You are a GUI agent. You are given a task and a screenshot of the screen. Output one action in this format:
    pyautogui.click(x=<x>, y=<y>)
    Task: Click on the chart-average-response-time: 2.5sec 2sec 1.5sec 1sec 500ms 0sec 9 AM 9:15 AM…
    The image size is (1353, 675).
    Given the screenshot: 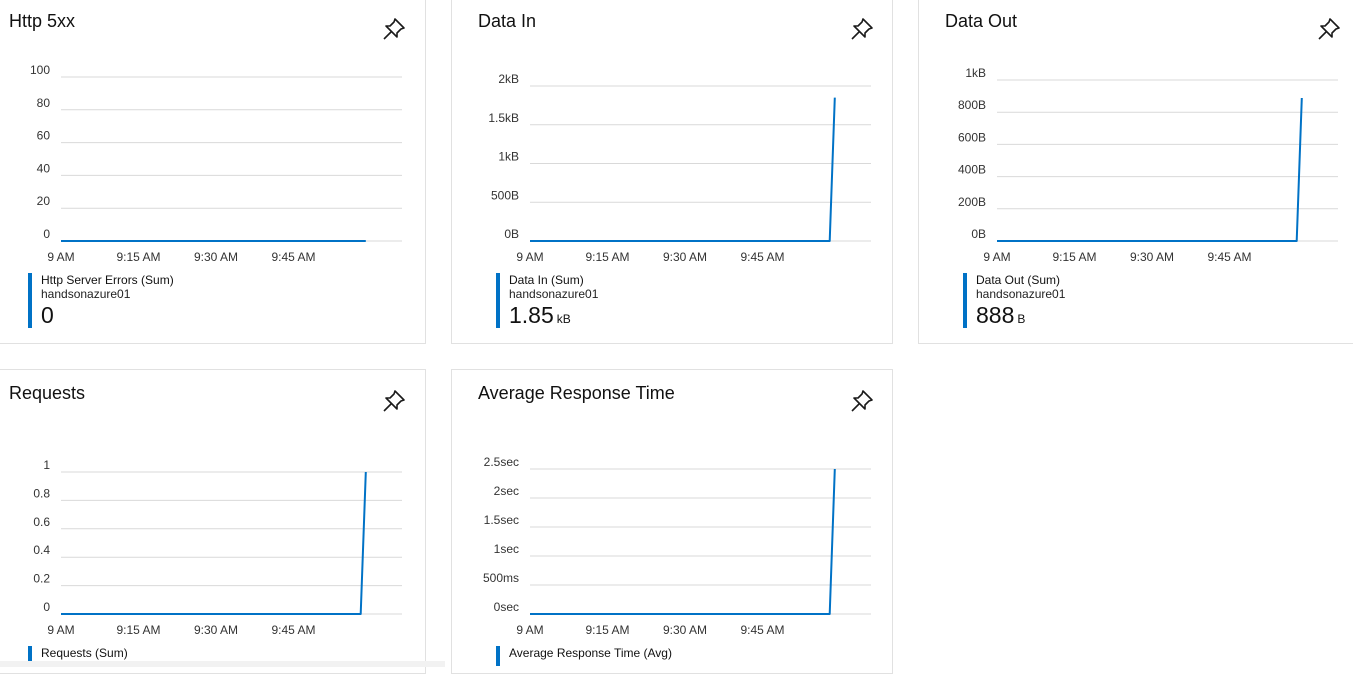 What is the action you would take?
    pyautogui.click(x=677, y=546)
    